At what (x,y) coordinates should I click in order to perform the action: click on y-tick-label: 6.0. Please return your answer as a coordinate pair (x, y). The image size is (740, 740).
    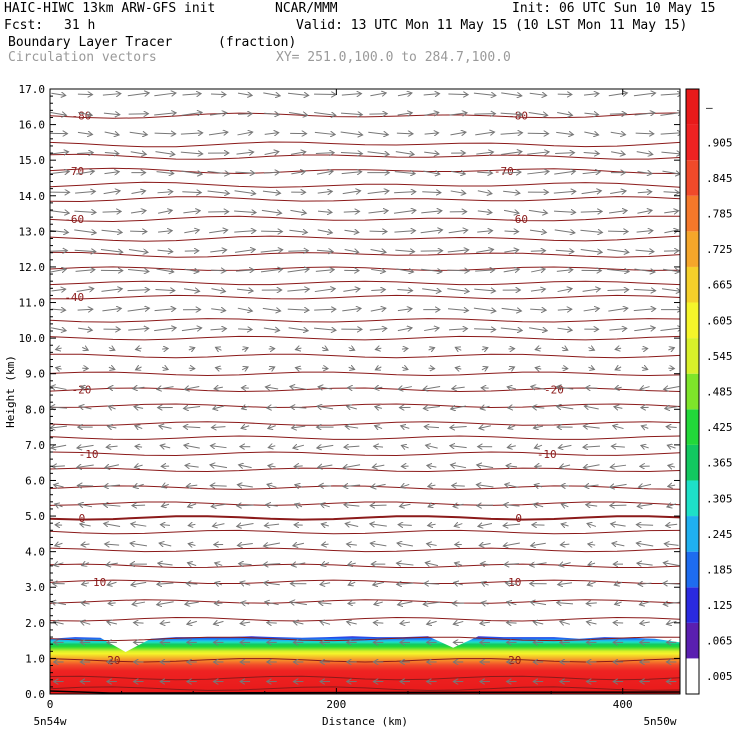
    Looking at the image, I should click on (35, 480).